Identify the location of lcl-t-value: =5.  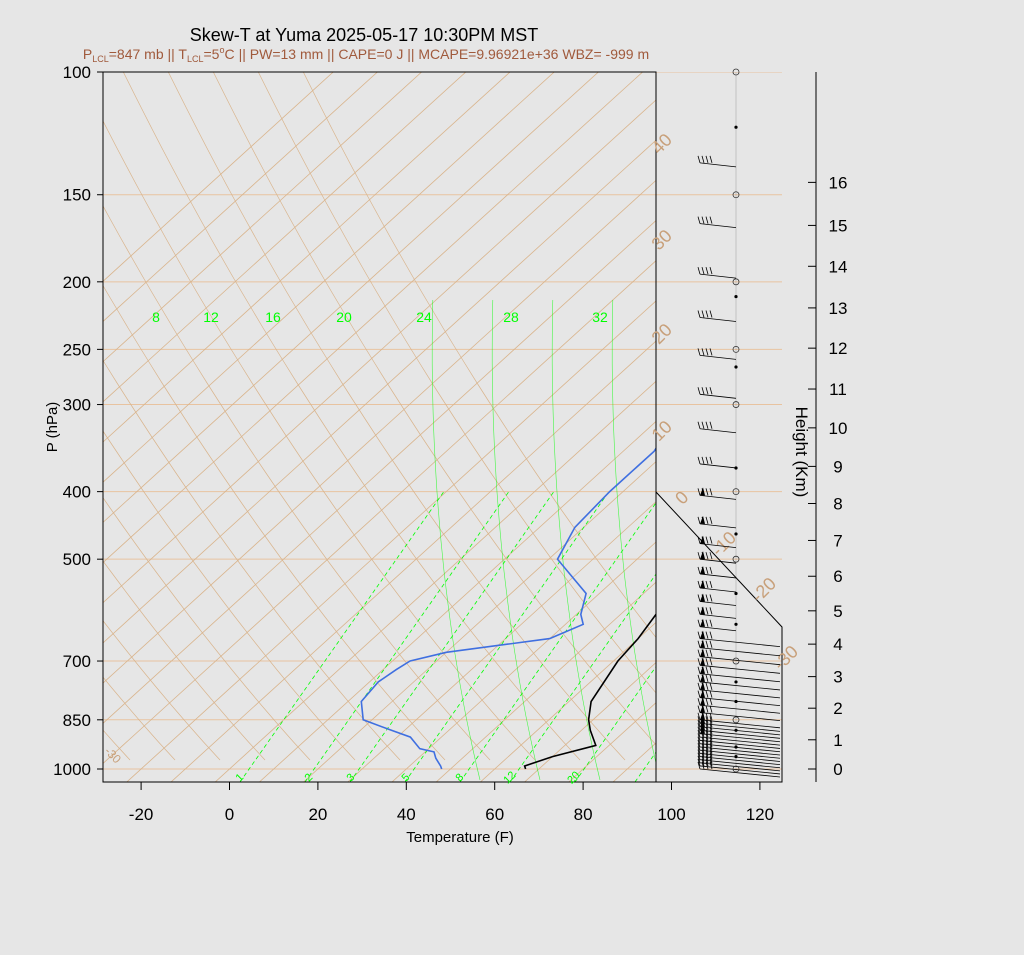
(212, 54).